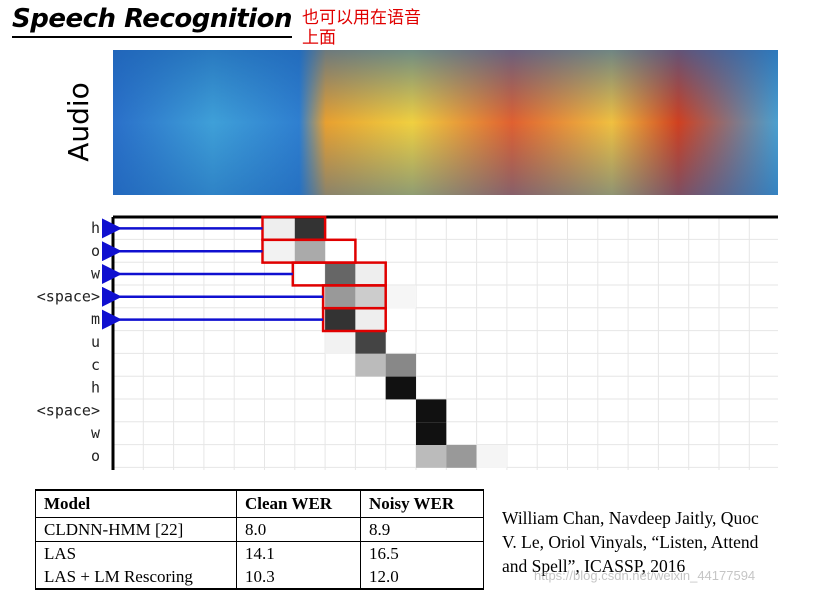 This screenshot has height=596, width=816. What do you see at coordinates (422, 577) in the screenshot?
I see `cell: 12.0` at bounding box center [422, 577].